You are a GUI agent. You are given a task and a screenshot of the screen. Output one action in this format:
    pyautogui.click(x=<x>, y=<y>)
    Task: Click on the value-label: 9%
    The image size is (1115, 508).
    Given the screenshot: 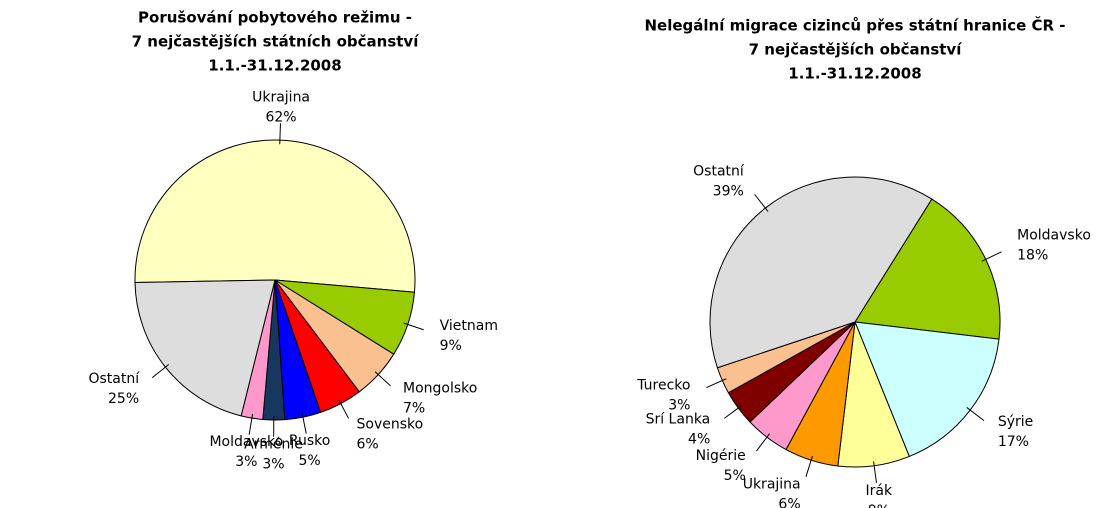 What is the action you would take?
    pyautogui.click(x=451, y=346)
    